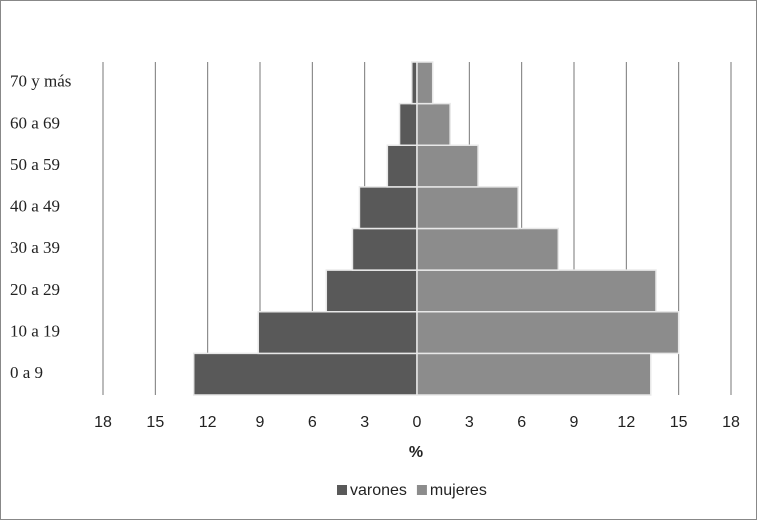 This screenshot has width=757, height=520. I want to click on y-tick-label: 10 a 19, so click(35, 330).